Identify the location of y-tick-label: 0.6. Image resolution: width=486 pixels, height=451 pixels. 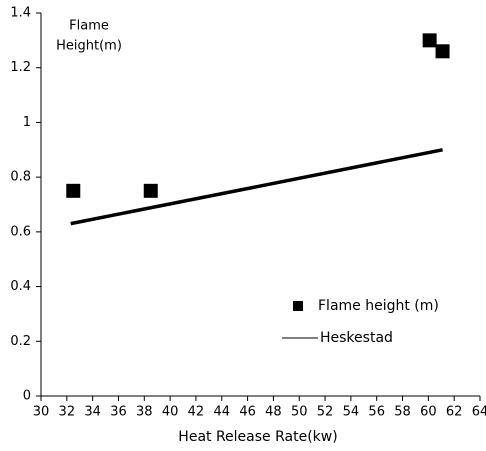
(20, 231).